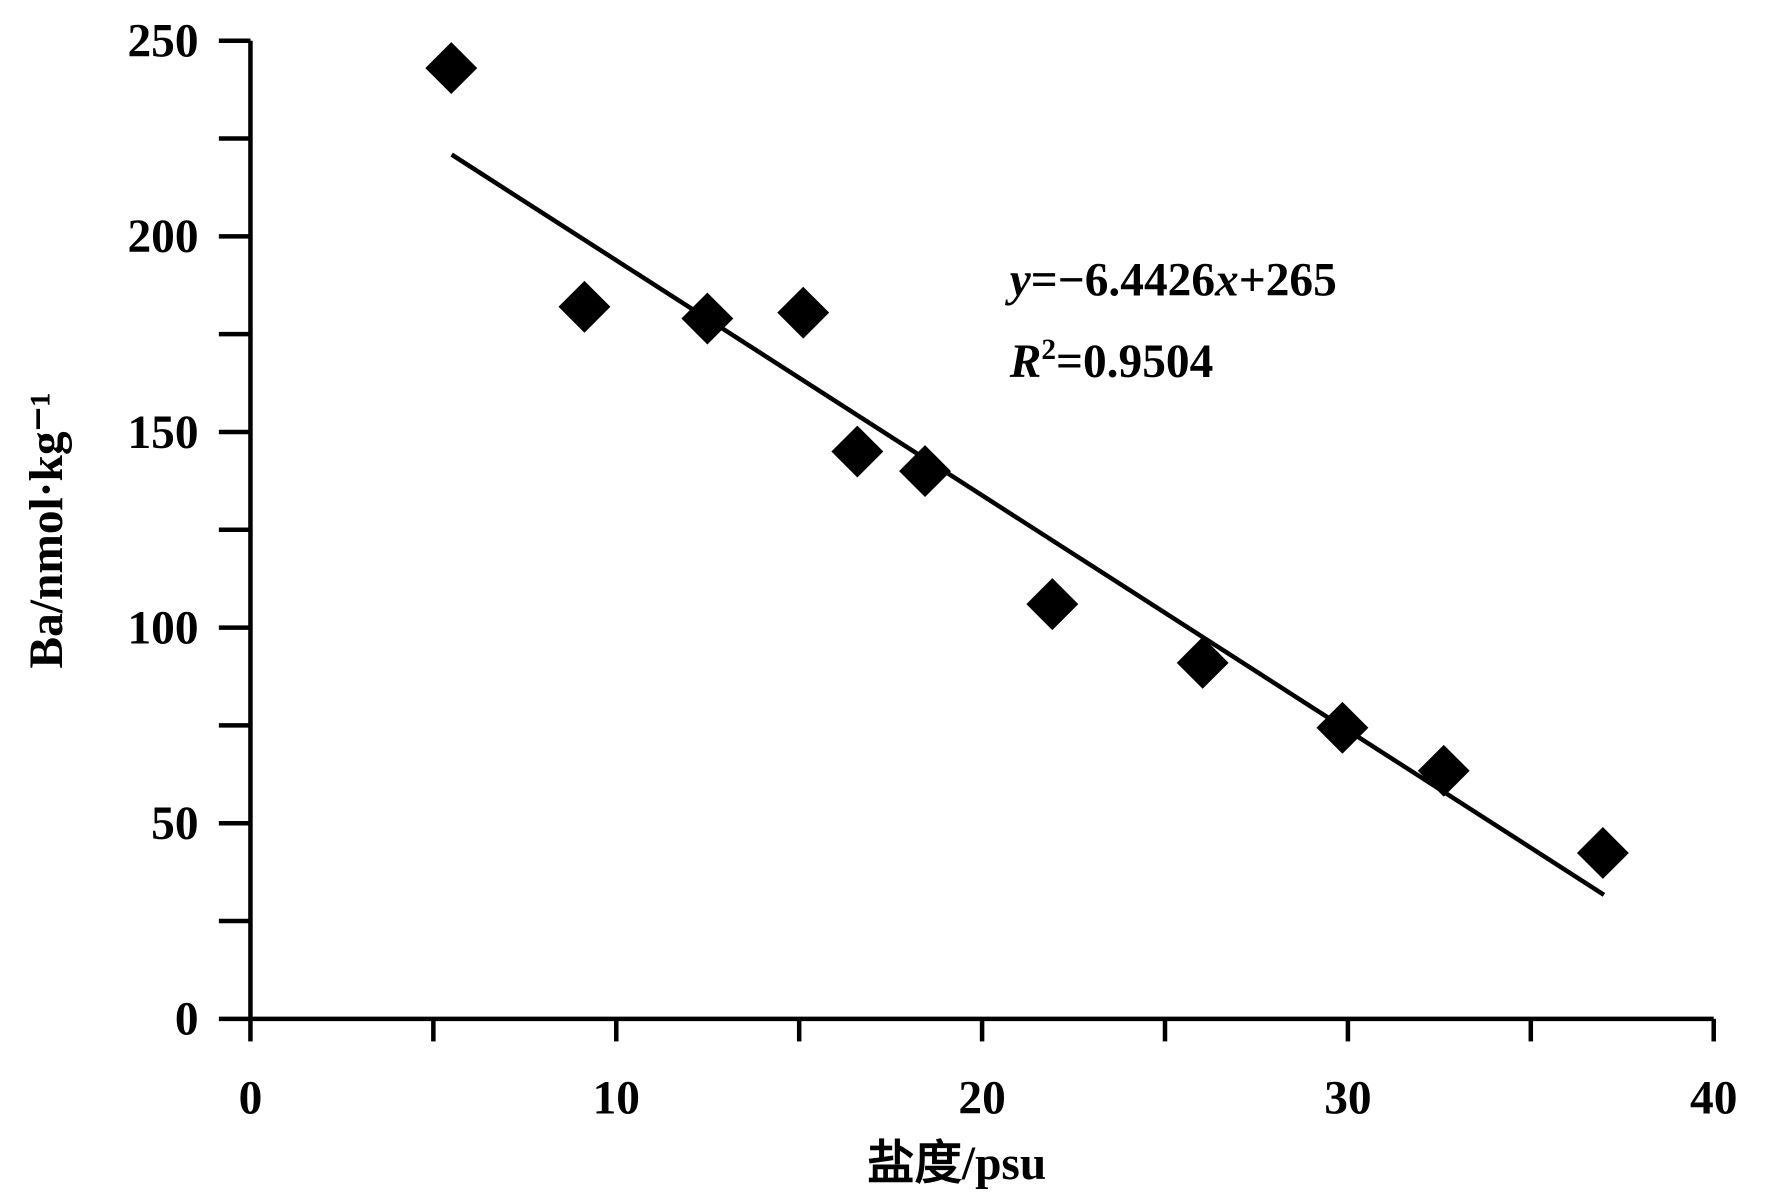  I want to click on y-tick-label: 150, so click(162, 433).